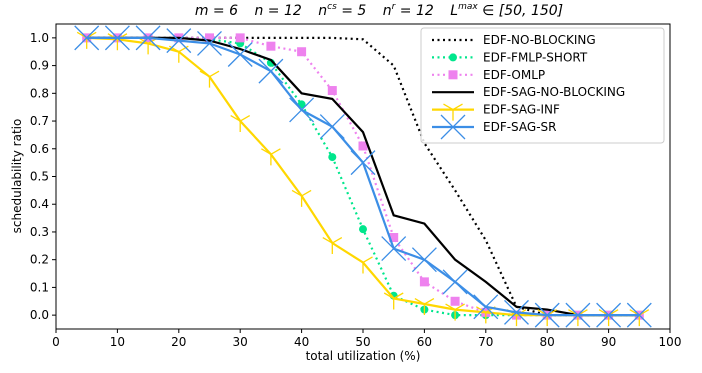 Image resolution: width=702 pixels, height=373 pixels. Describe the element at coordinates (301, 342) in the screenshot. I see `x-tick-label: 40` at that location.